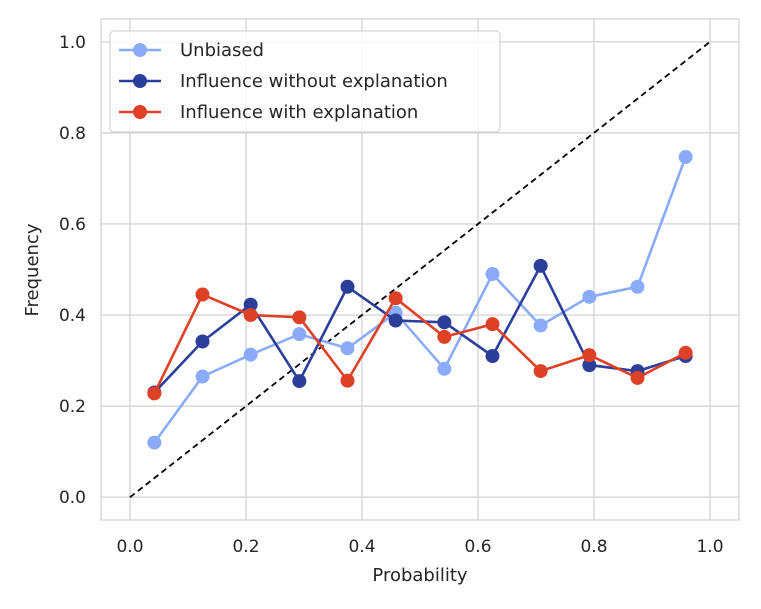  Describe the element at coordinates (72, 407) in the screenshot. I see `y-tick-label: 0.2` at that location.